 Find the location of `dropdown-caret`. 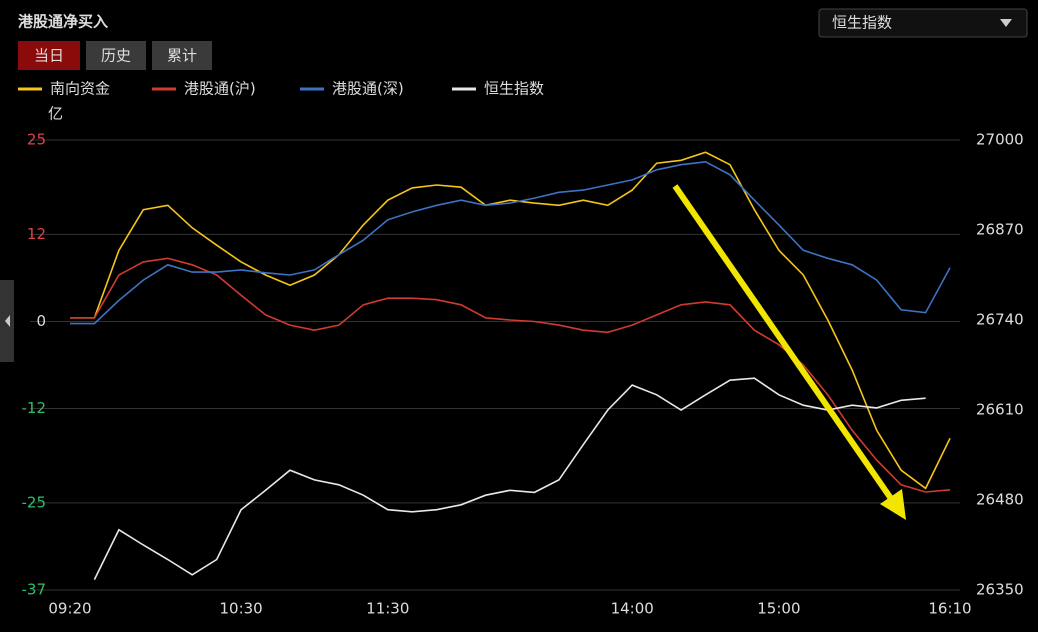

dropdown-caret is located at coordinates (1006, 23).